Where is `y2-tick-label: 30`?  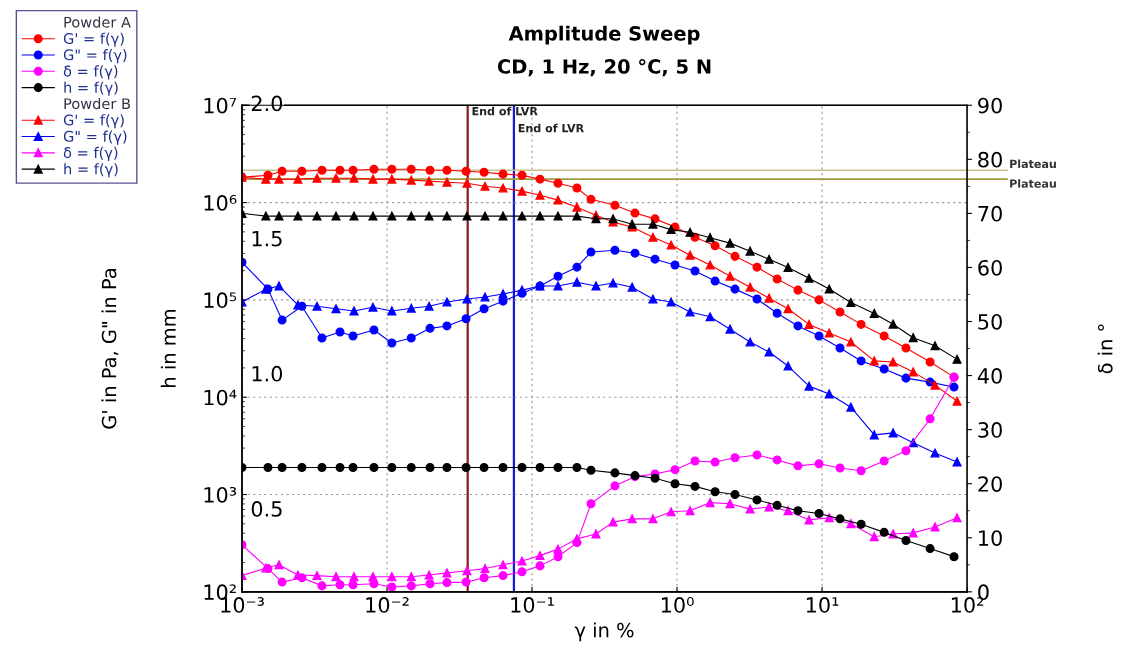 y2-tick-label: 30 is located at coordinates (990, 430).